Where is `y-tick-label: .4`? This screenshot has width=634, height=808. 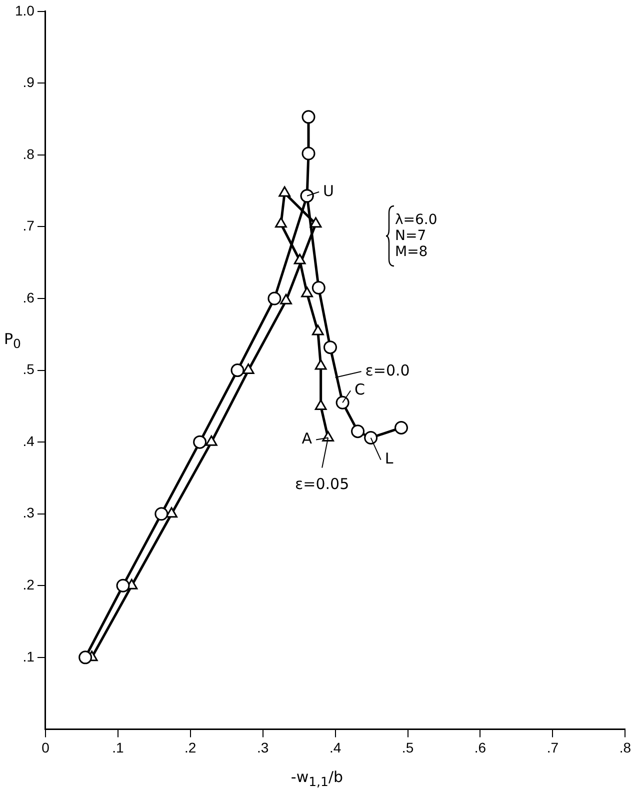 y-tick-label: .4 is located at coordinates (28, 440).